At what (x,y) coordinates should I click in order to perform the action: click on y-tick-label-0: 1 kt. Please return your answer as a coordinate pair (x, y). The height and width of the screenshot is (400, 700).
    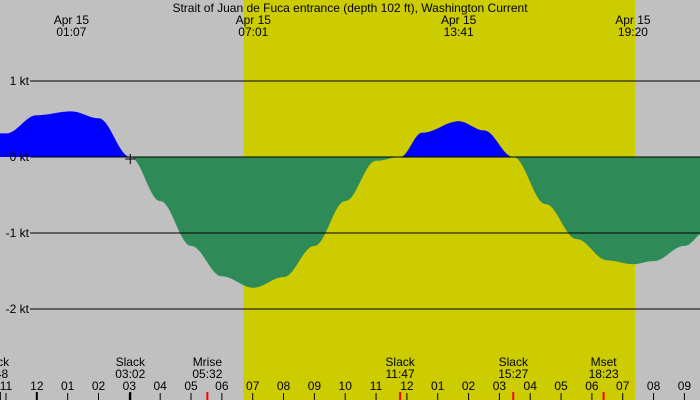
    Looking at the image, I should click on (20, 81).